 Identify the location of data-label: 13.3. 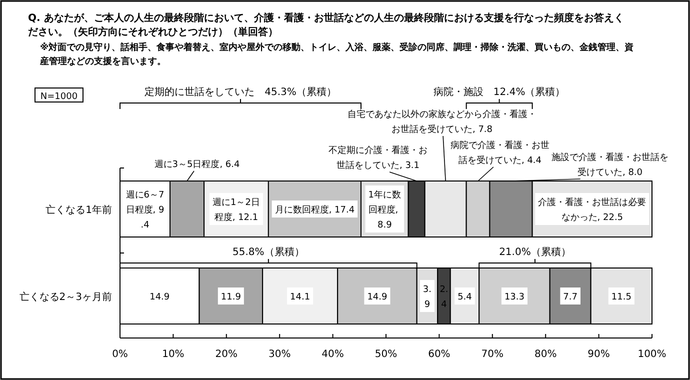
(514, 297).